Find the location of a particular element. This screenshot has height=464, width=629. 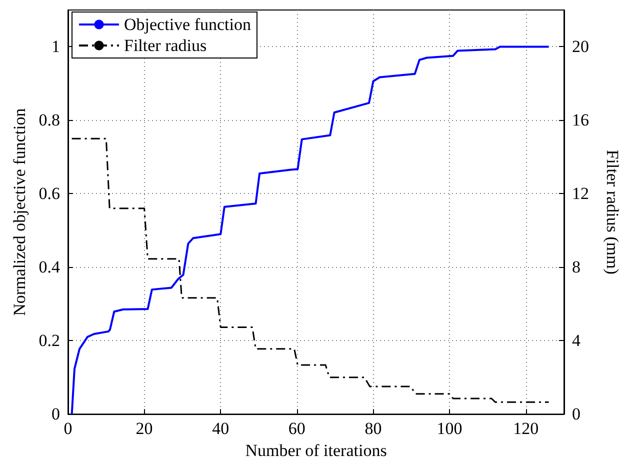

y2-tick-label: 4 is located at coordinates (576, 340).